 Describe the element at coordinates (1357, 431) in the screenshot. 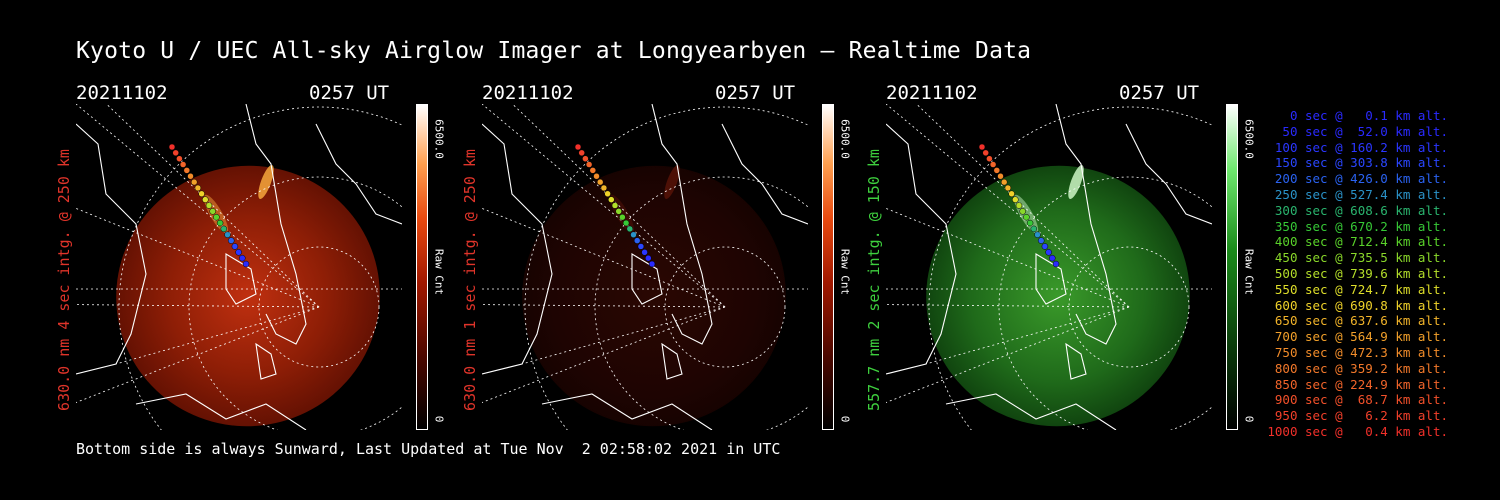

I see `legend-entry: 1000 sec @ 0.4 km alt.` at that location.